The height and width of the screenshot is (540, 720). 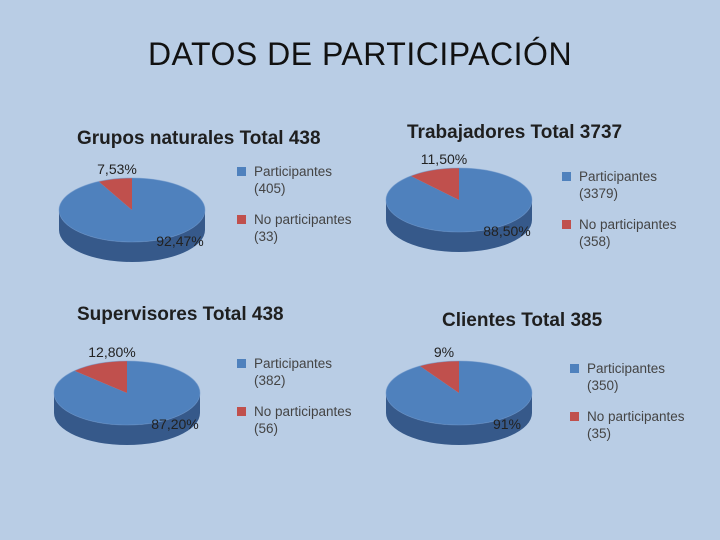 I want to click on legend-item-participantes: Participantes (382), so click(x=297, y=372).